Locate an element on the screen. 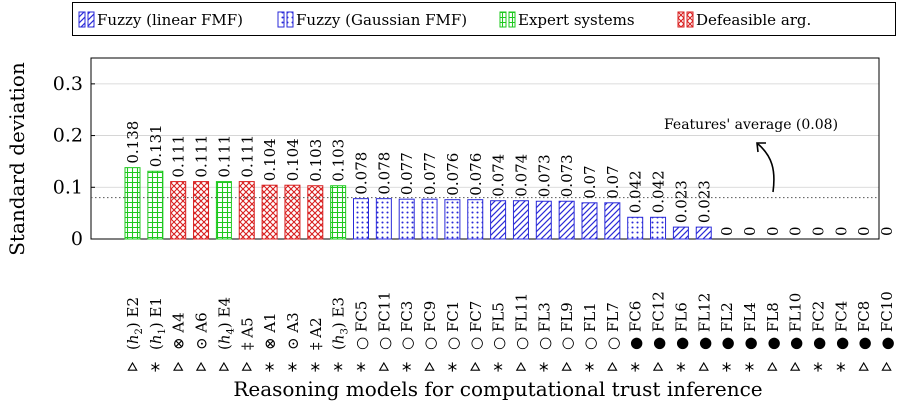 The image size is (899, 407). category-label: ● FC4 is located at coordinates (841, 325).